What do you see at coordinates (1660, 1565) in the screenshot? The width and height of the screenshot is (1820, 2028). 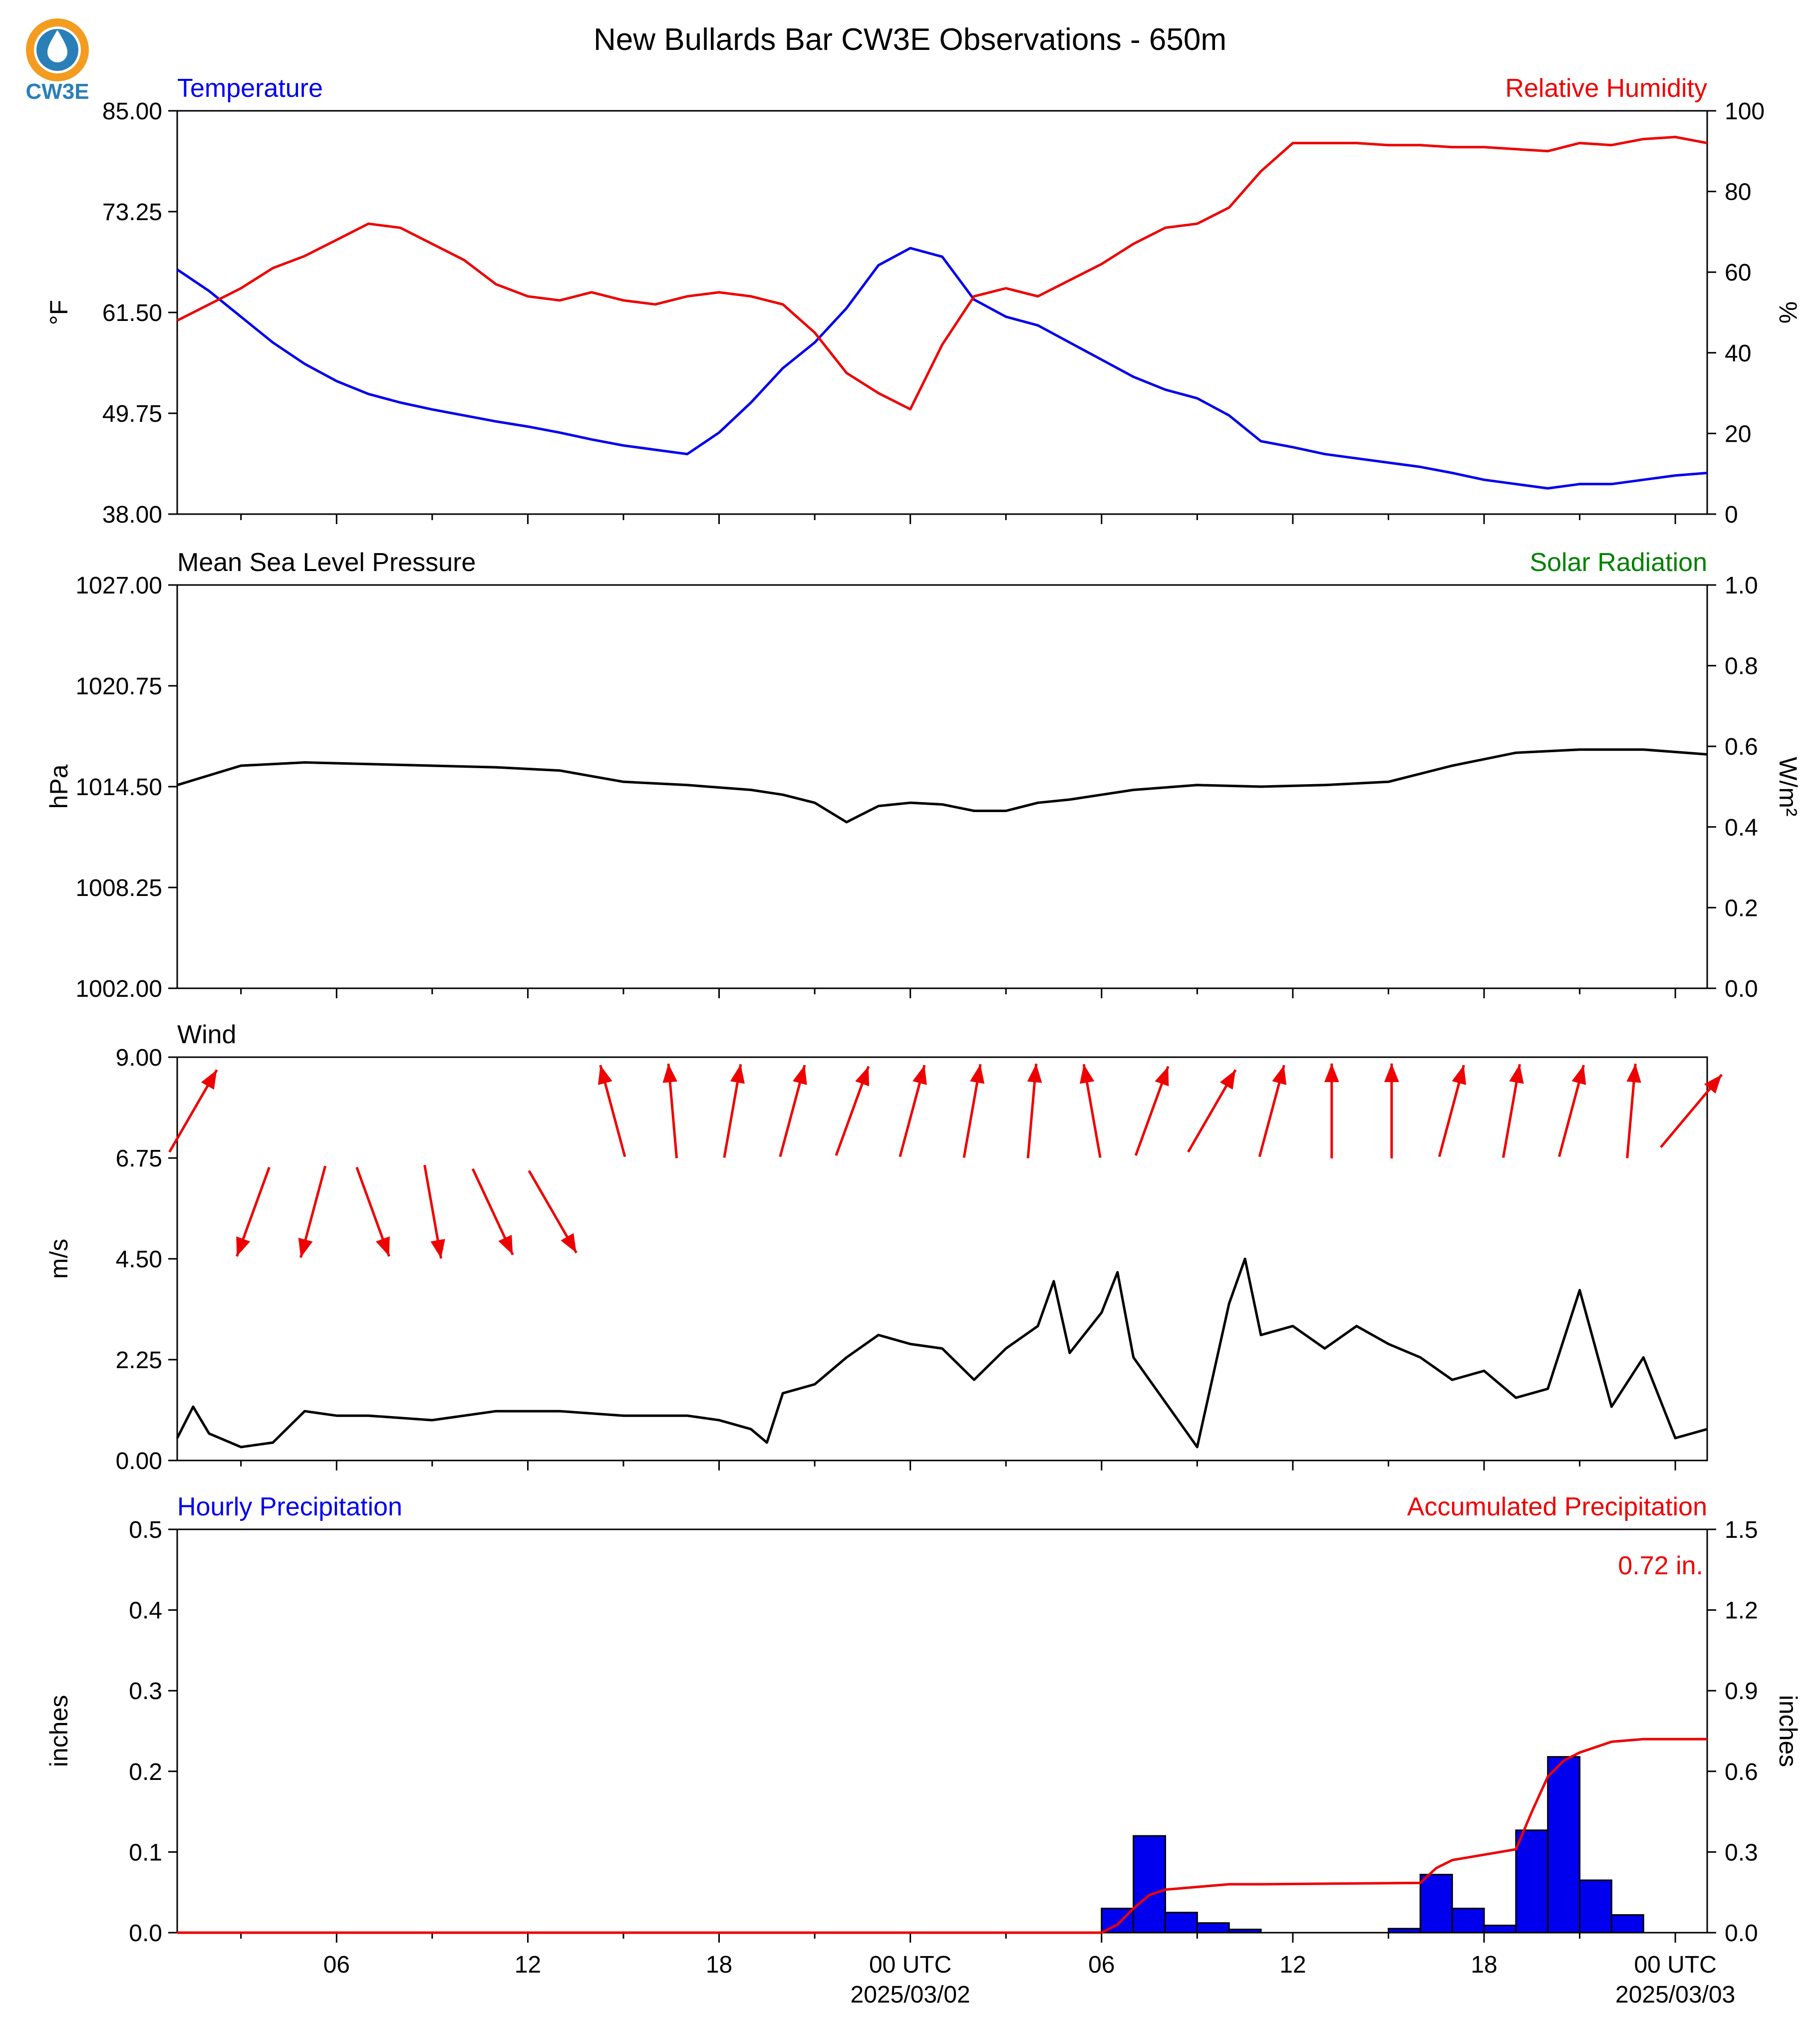 I see `accumulated-total-label: 0.72 in.` at bounding box center [1660, 1565].